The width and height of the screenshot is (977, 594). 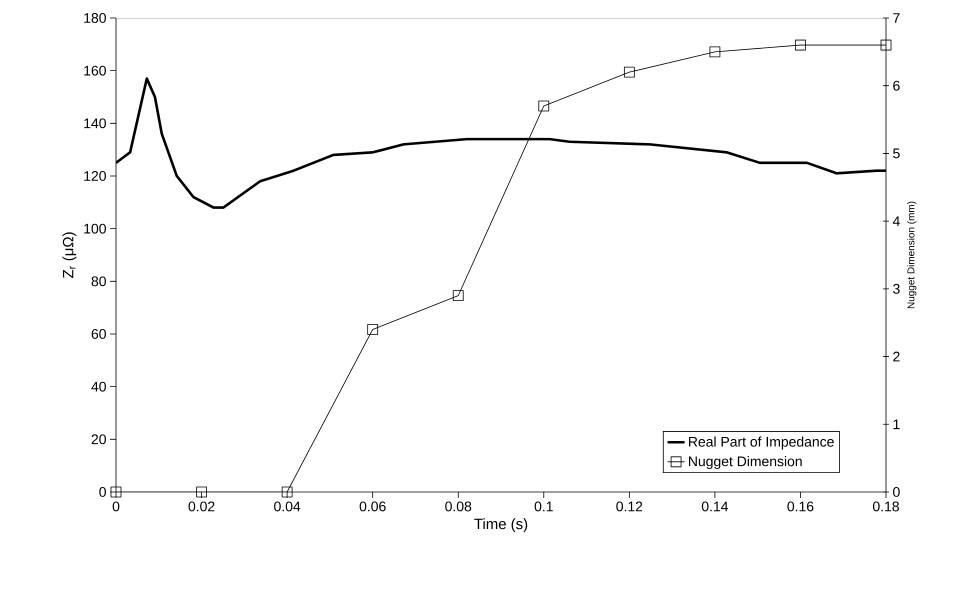 I want to click on y2-tick-label: 1, so click(x=897, y=424).